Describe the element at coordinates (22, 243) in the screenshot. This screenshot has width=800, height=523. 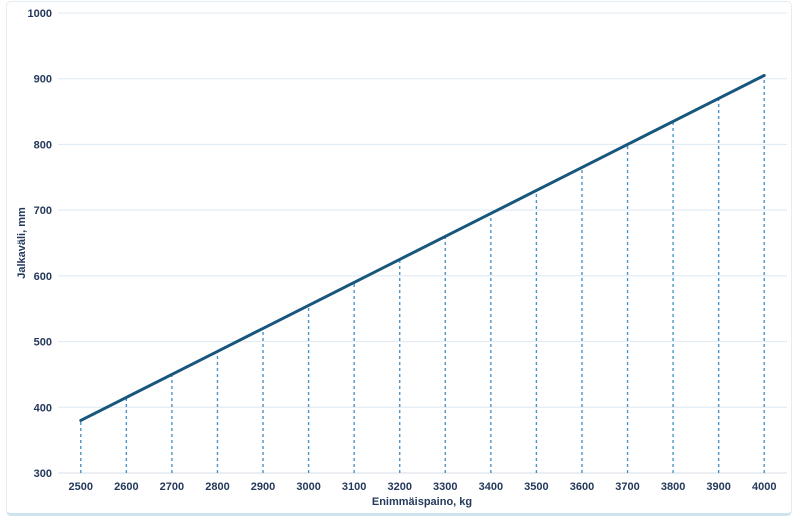
I see `y-axis-title: Jalkaväli, mm` at that location.